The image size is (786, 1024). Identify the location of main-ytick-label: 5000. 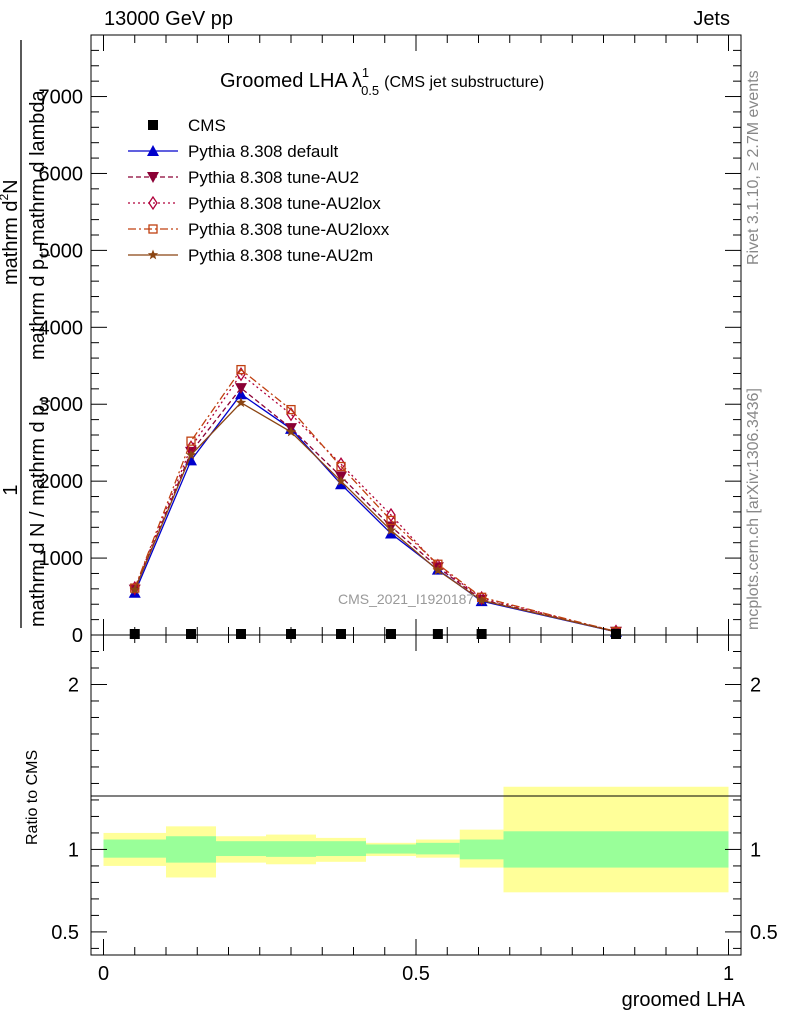
(61, 251).